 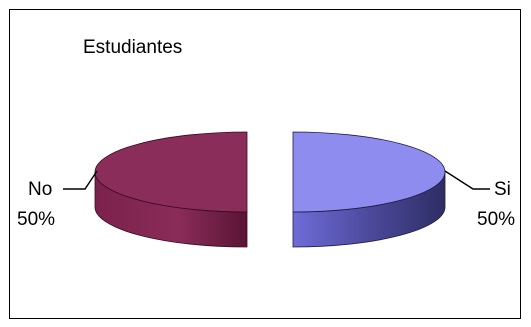 What do you see at coordinates (496, 219) in the screenshot?
I see `label-si-value: 50%` at bounding box center [496, 219].